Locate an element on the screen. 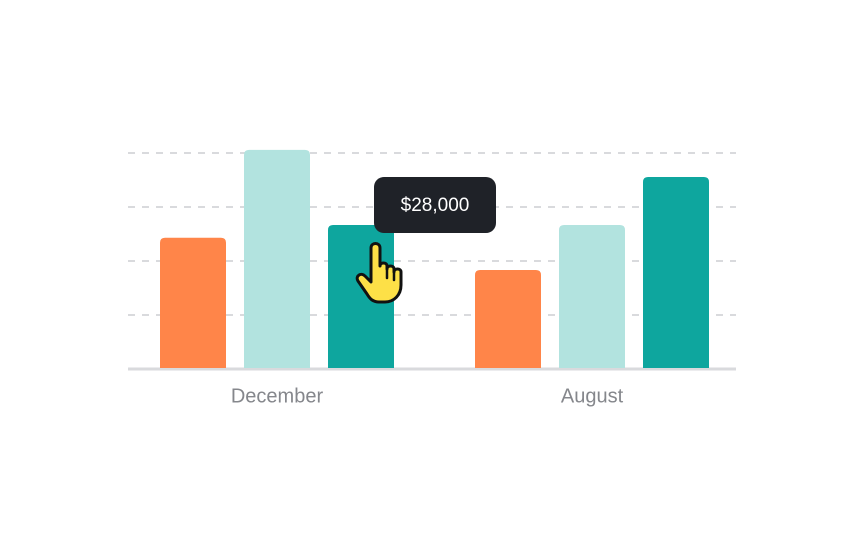  x-tick-label: August is located at coordinates (592, 396).